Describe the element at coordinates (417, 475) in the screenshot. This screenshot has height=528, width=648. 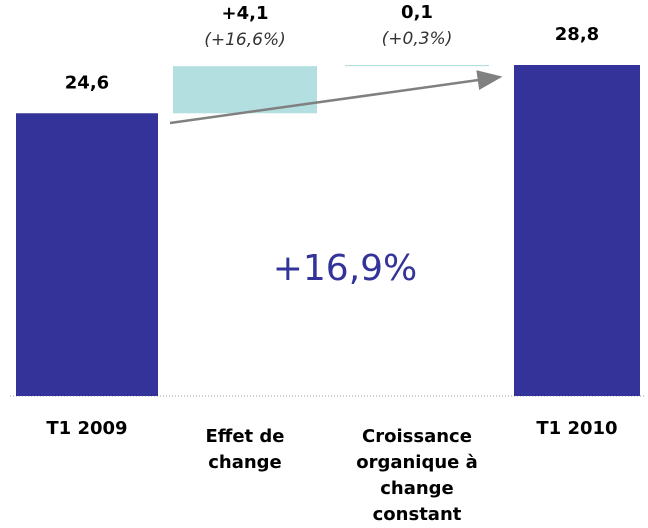
I see `category-label: Croissance organique à change constant` at that location.